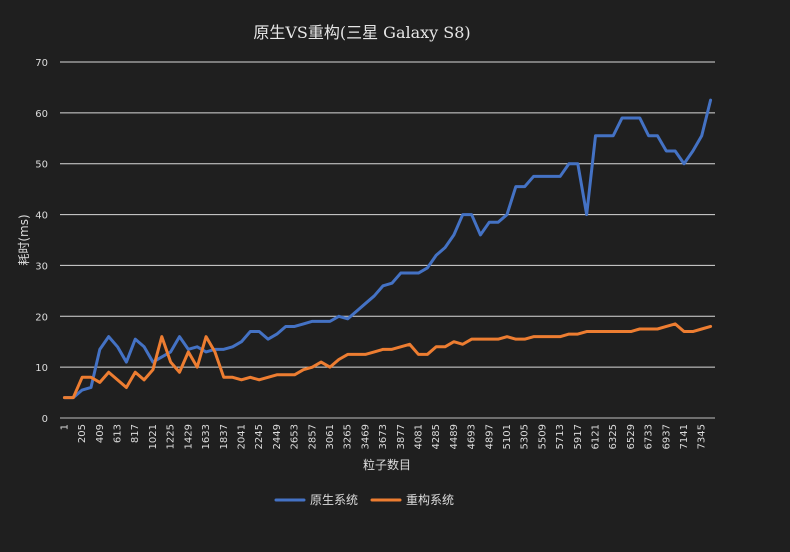 Image resolution: width=790 pixels, height=552 pixels. I want to click on x-tick-label: 3469, so click(365, 436).